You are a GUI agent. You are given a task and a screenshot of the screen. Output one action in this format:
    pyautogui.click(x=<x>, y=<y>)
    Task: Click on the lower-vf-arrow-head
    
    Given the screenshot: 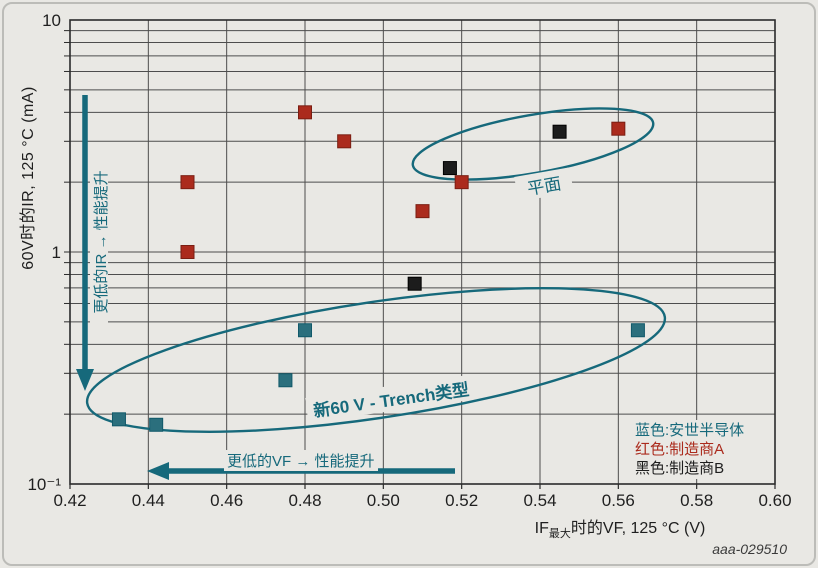 What is the action you would take?
    pyautogui.click(x=158, y=471)
    